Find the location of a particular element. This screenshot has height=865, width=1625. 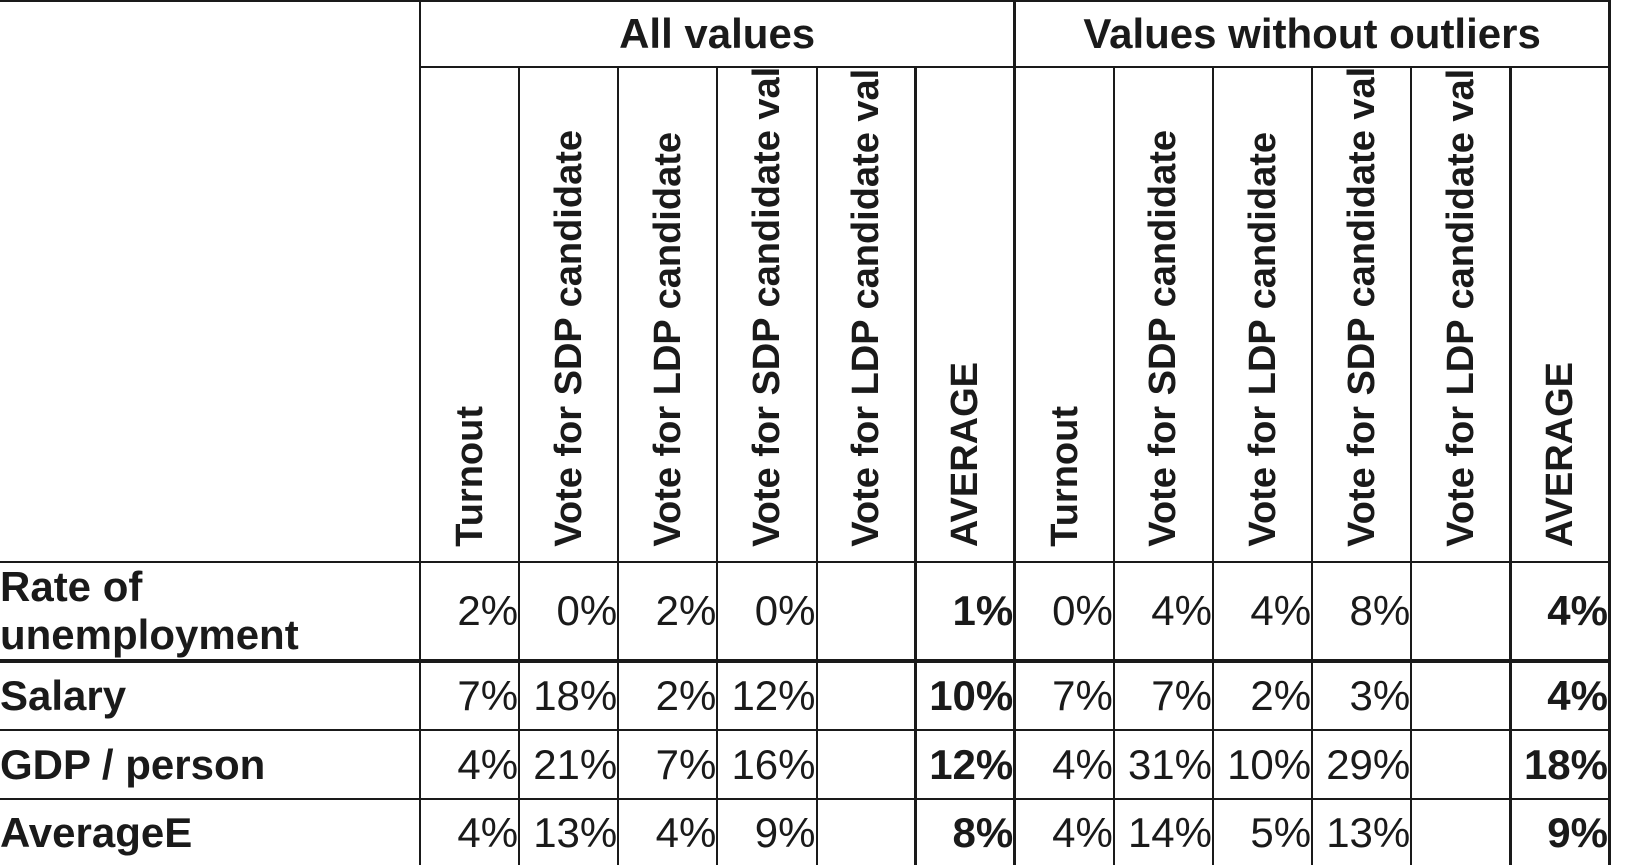

table-cell-average: 8% is located at coordinates (965, 831).